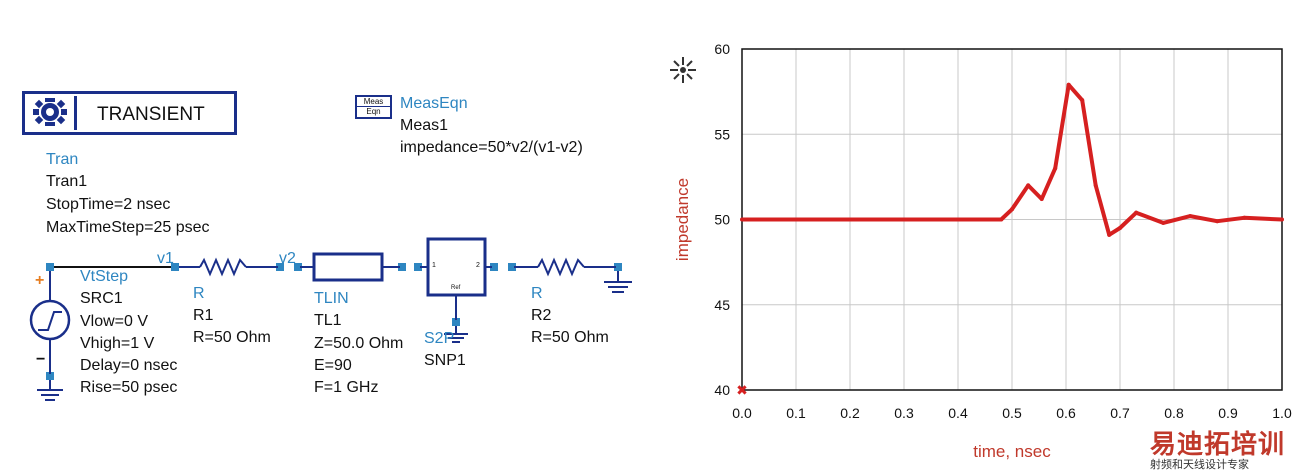 Image resolution: width=1302 pixels, height=473 pixels. Describe the element at coordinates (904, 413) in the screenshot. I see `x-tick-label: 0.3` at that location.